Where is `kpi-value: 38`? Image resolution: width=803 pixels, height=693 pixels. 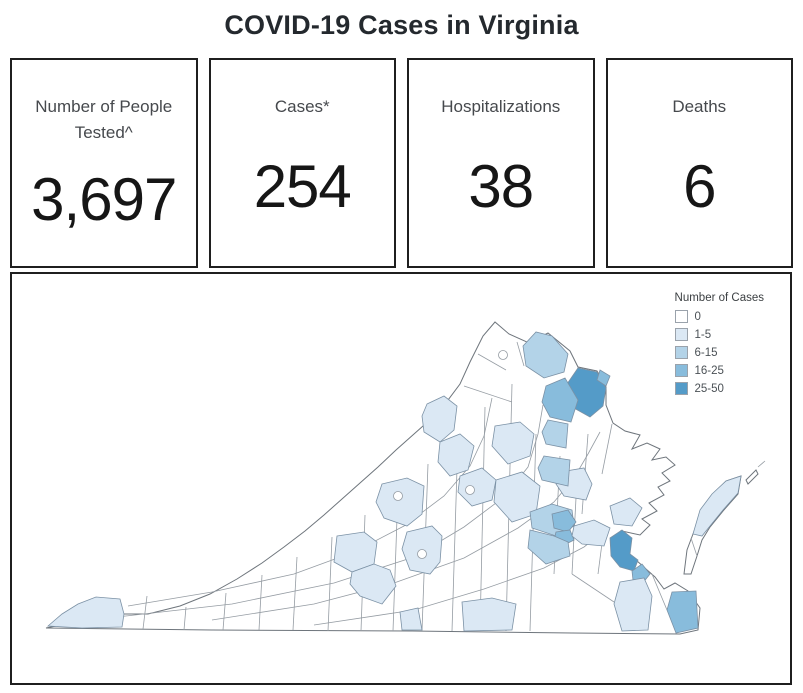
kpi-value: 38 is located at coordinates (501, 186).